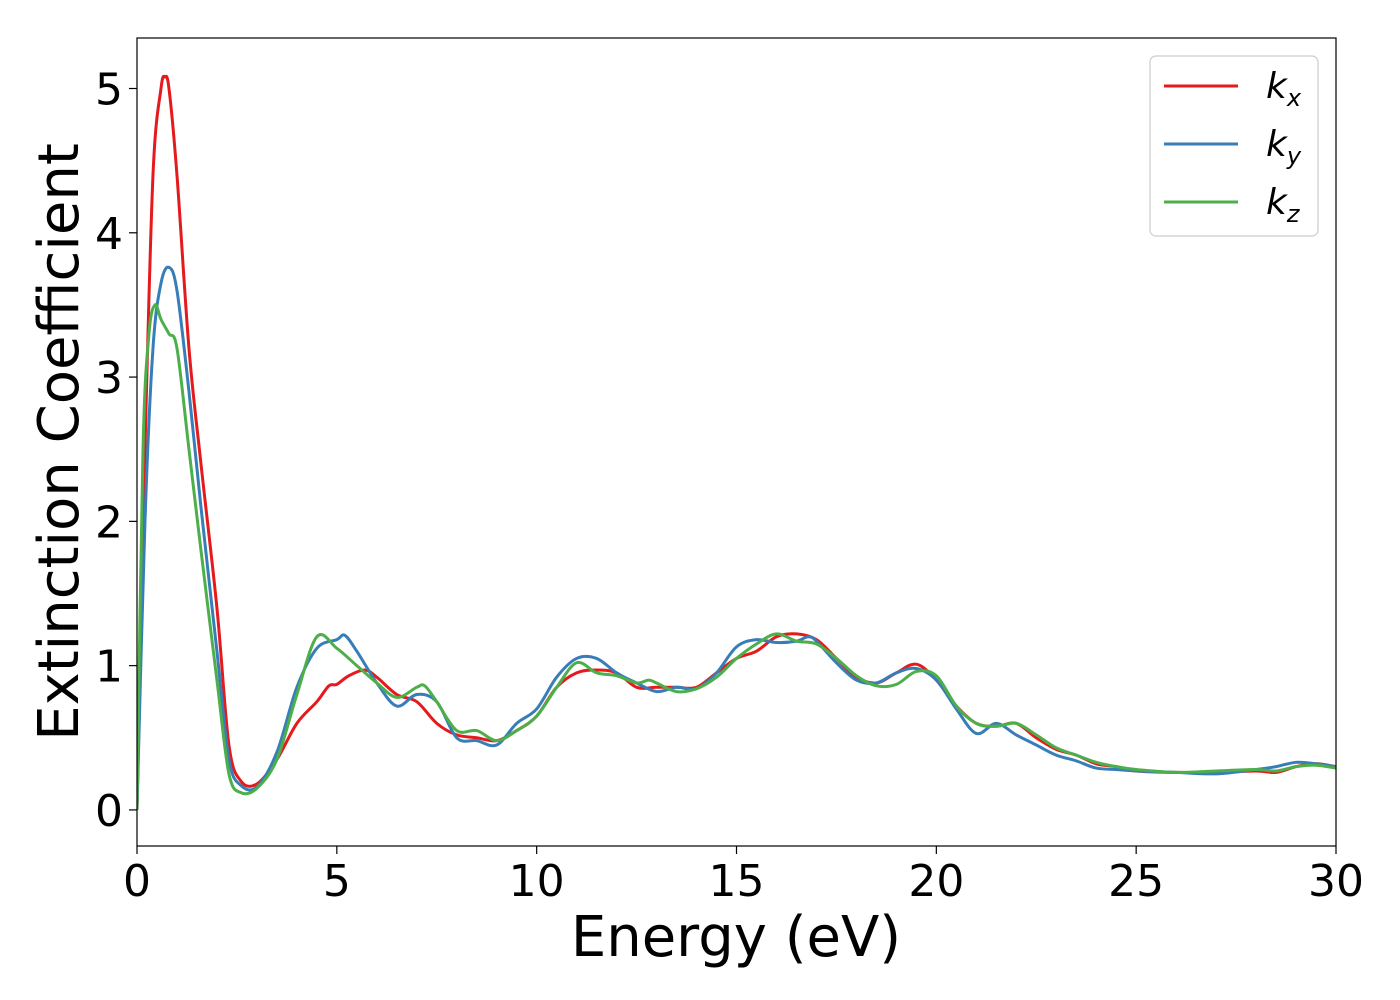  I want to click on y-tick-label: 5, so click(109, 90).